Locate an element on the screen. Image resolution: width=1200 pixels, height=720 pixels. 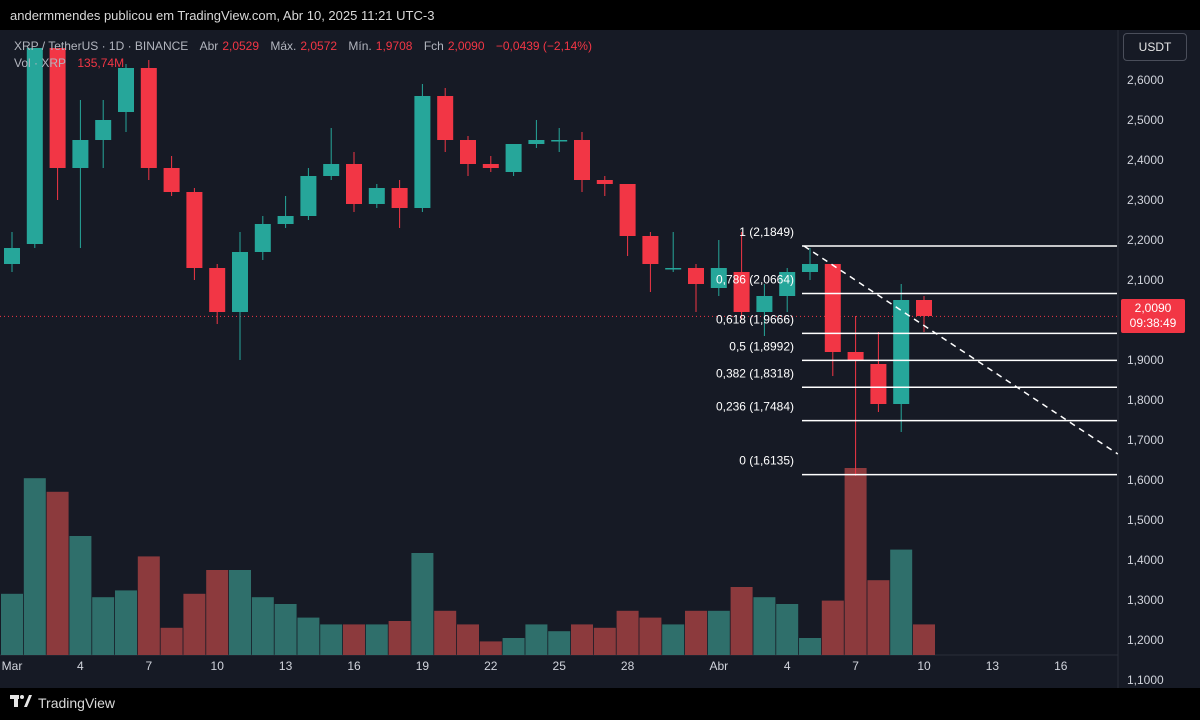
trend-line is located at coordinates (961, 350).